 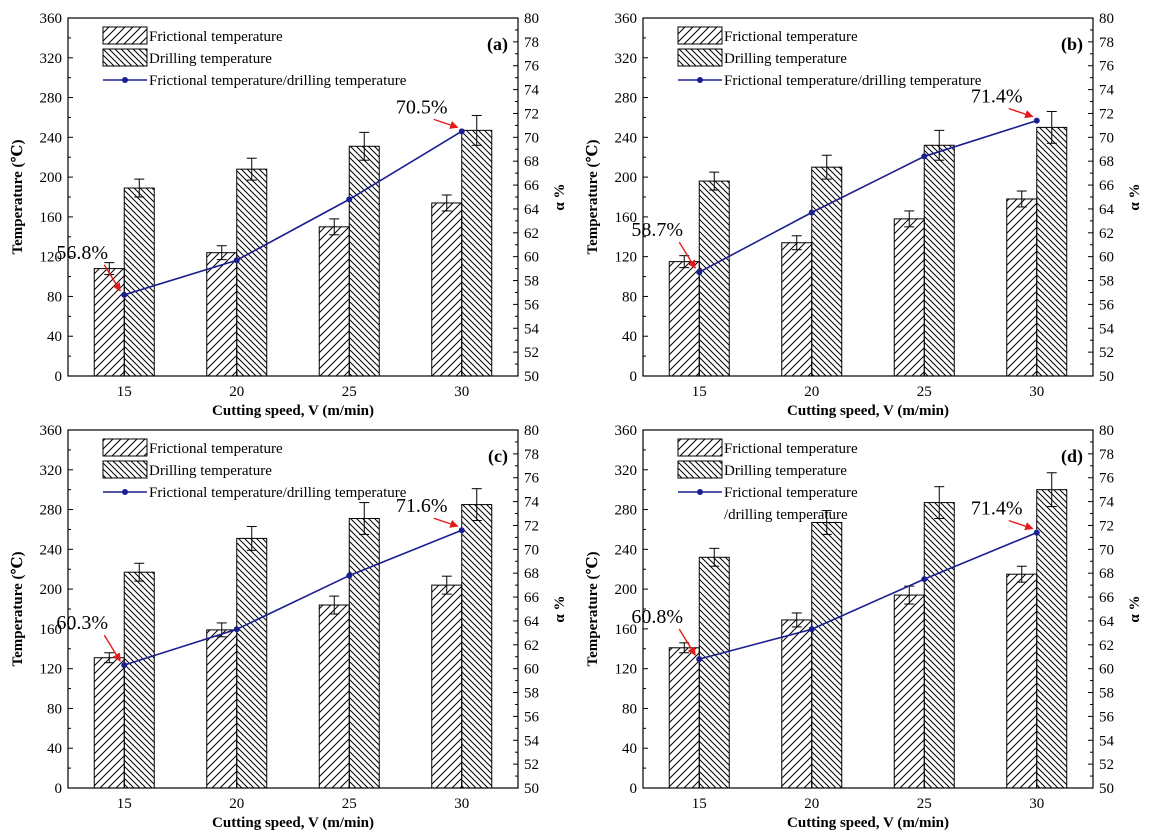 What do you see at coordinates (868, 411) in the screenshot?
I see `x-axis-title: Cutting speed, V (m/min)` at bounding box center [868, 411].